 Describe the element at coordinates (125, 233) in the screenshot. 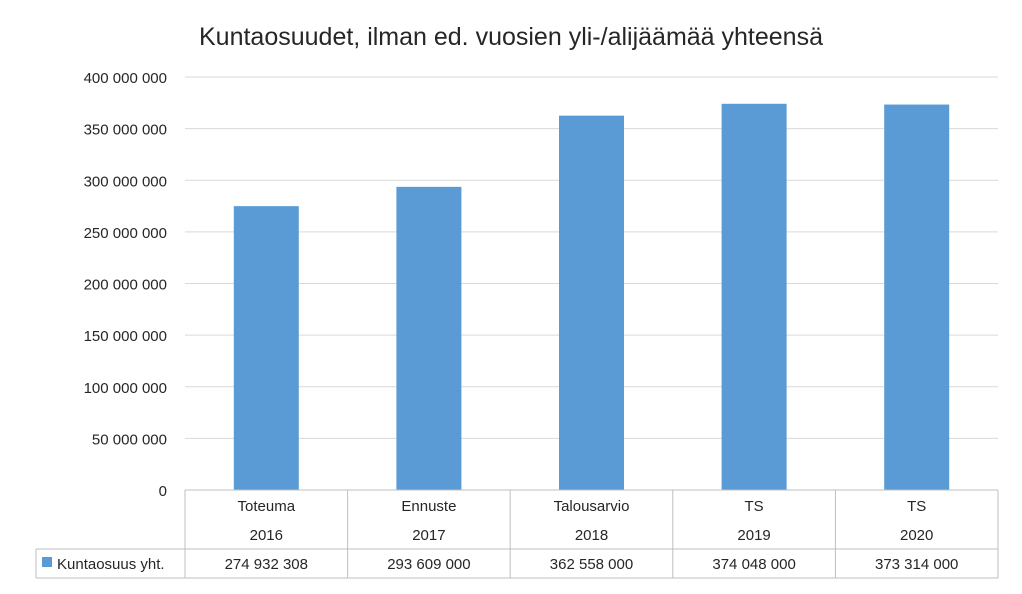

I see `y-tick-label: 250 000 000` at that location.